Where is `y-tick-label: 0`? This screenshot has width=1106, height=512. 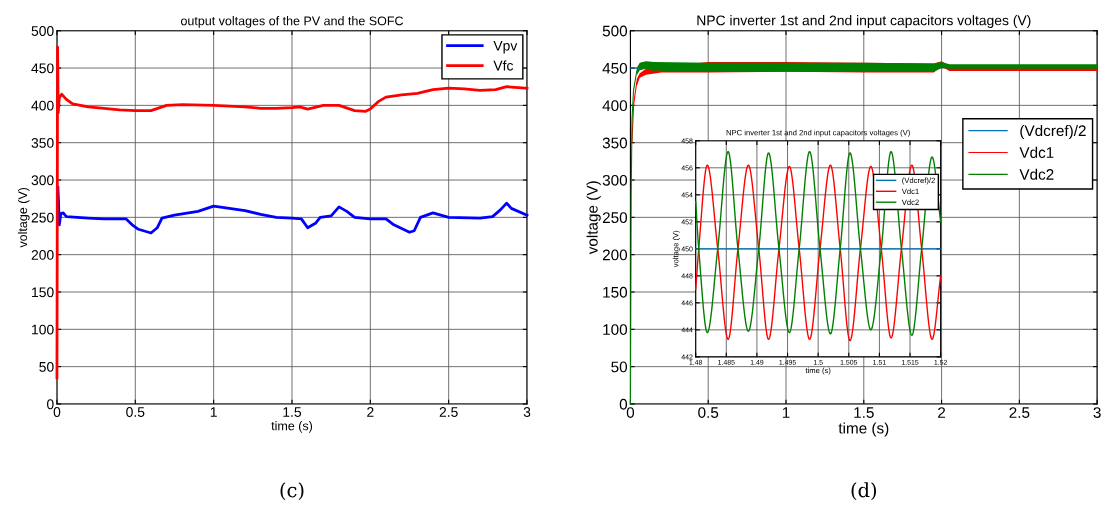 y-tick-label: 0 is located at coordinates (50, 404).